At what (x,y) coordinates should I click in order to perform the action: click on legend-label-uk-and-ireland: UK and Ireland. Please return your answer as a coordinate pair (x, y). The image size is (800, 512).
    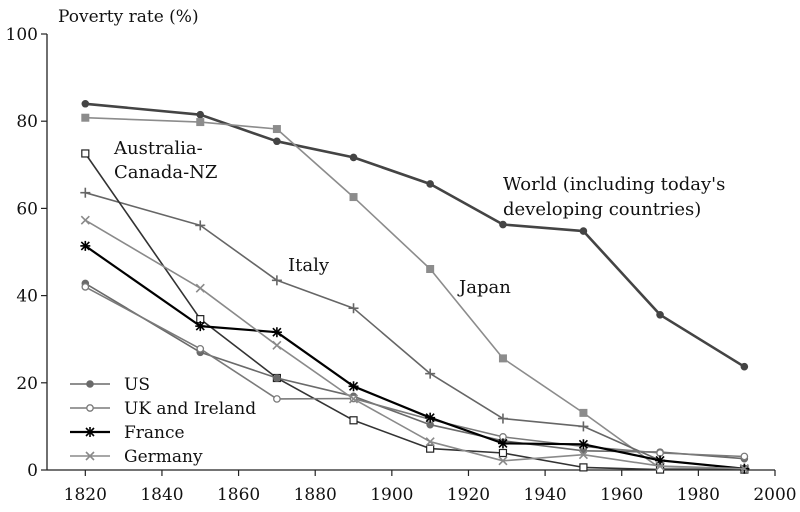
    Looking at the image, I should click on (190, 409).